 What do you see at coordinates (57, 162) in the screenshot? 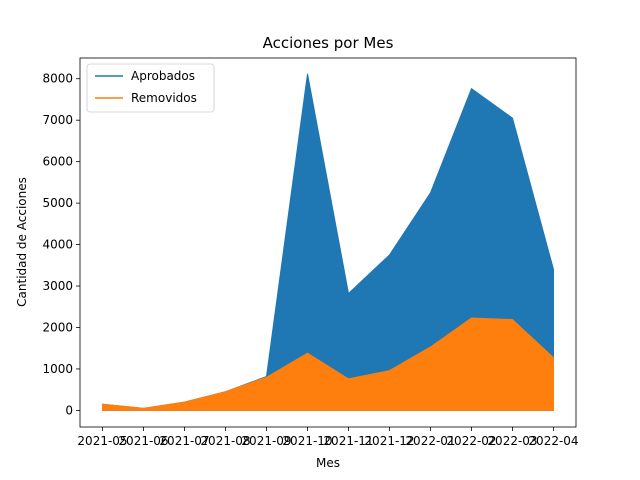
I see `y-tick-label: 6000` at bounding box center [57, 162].